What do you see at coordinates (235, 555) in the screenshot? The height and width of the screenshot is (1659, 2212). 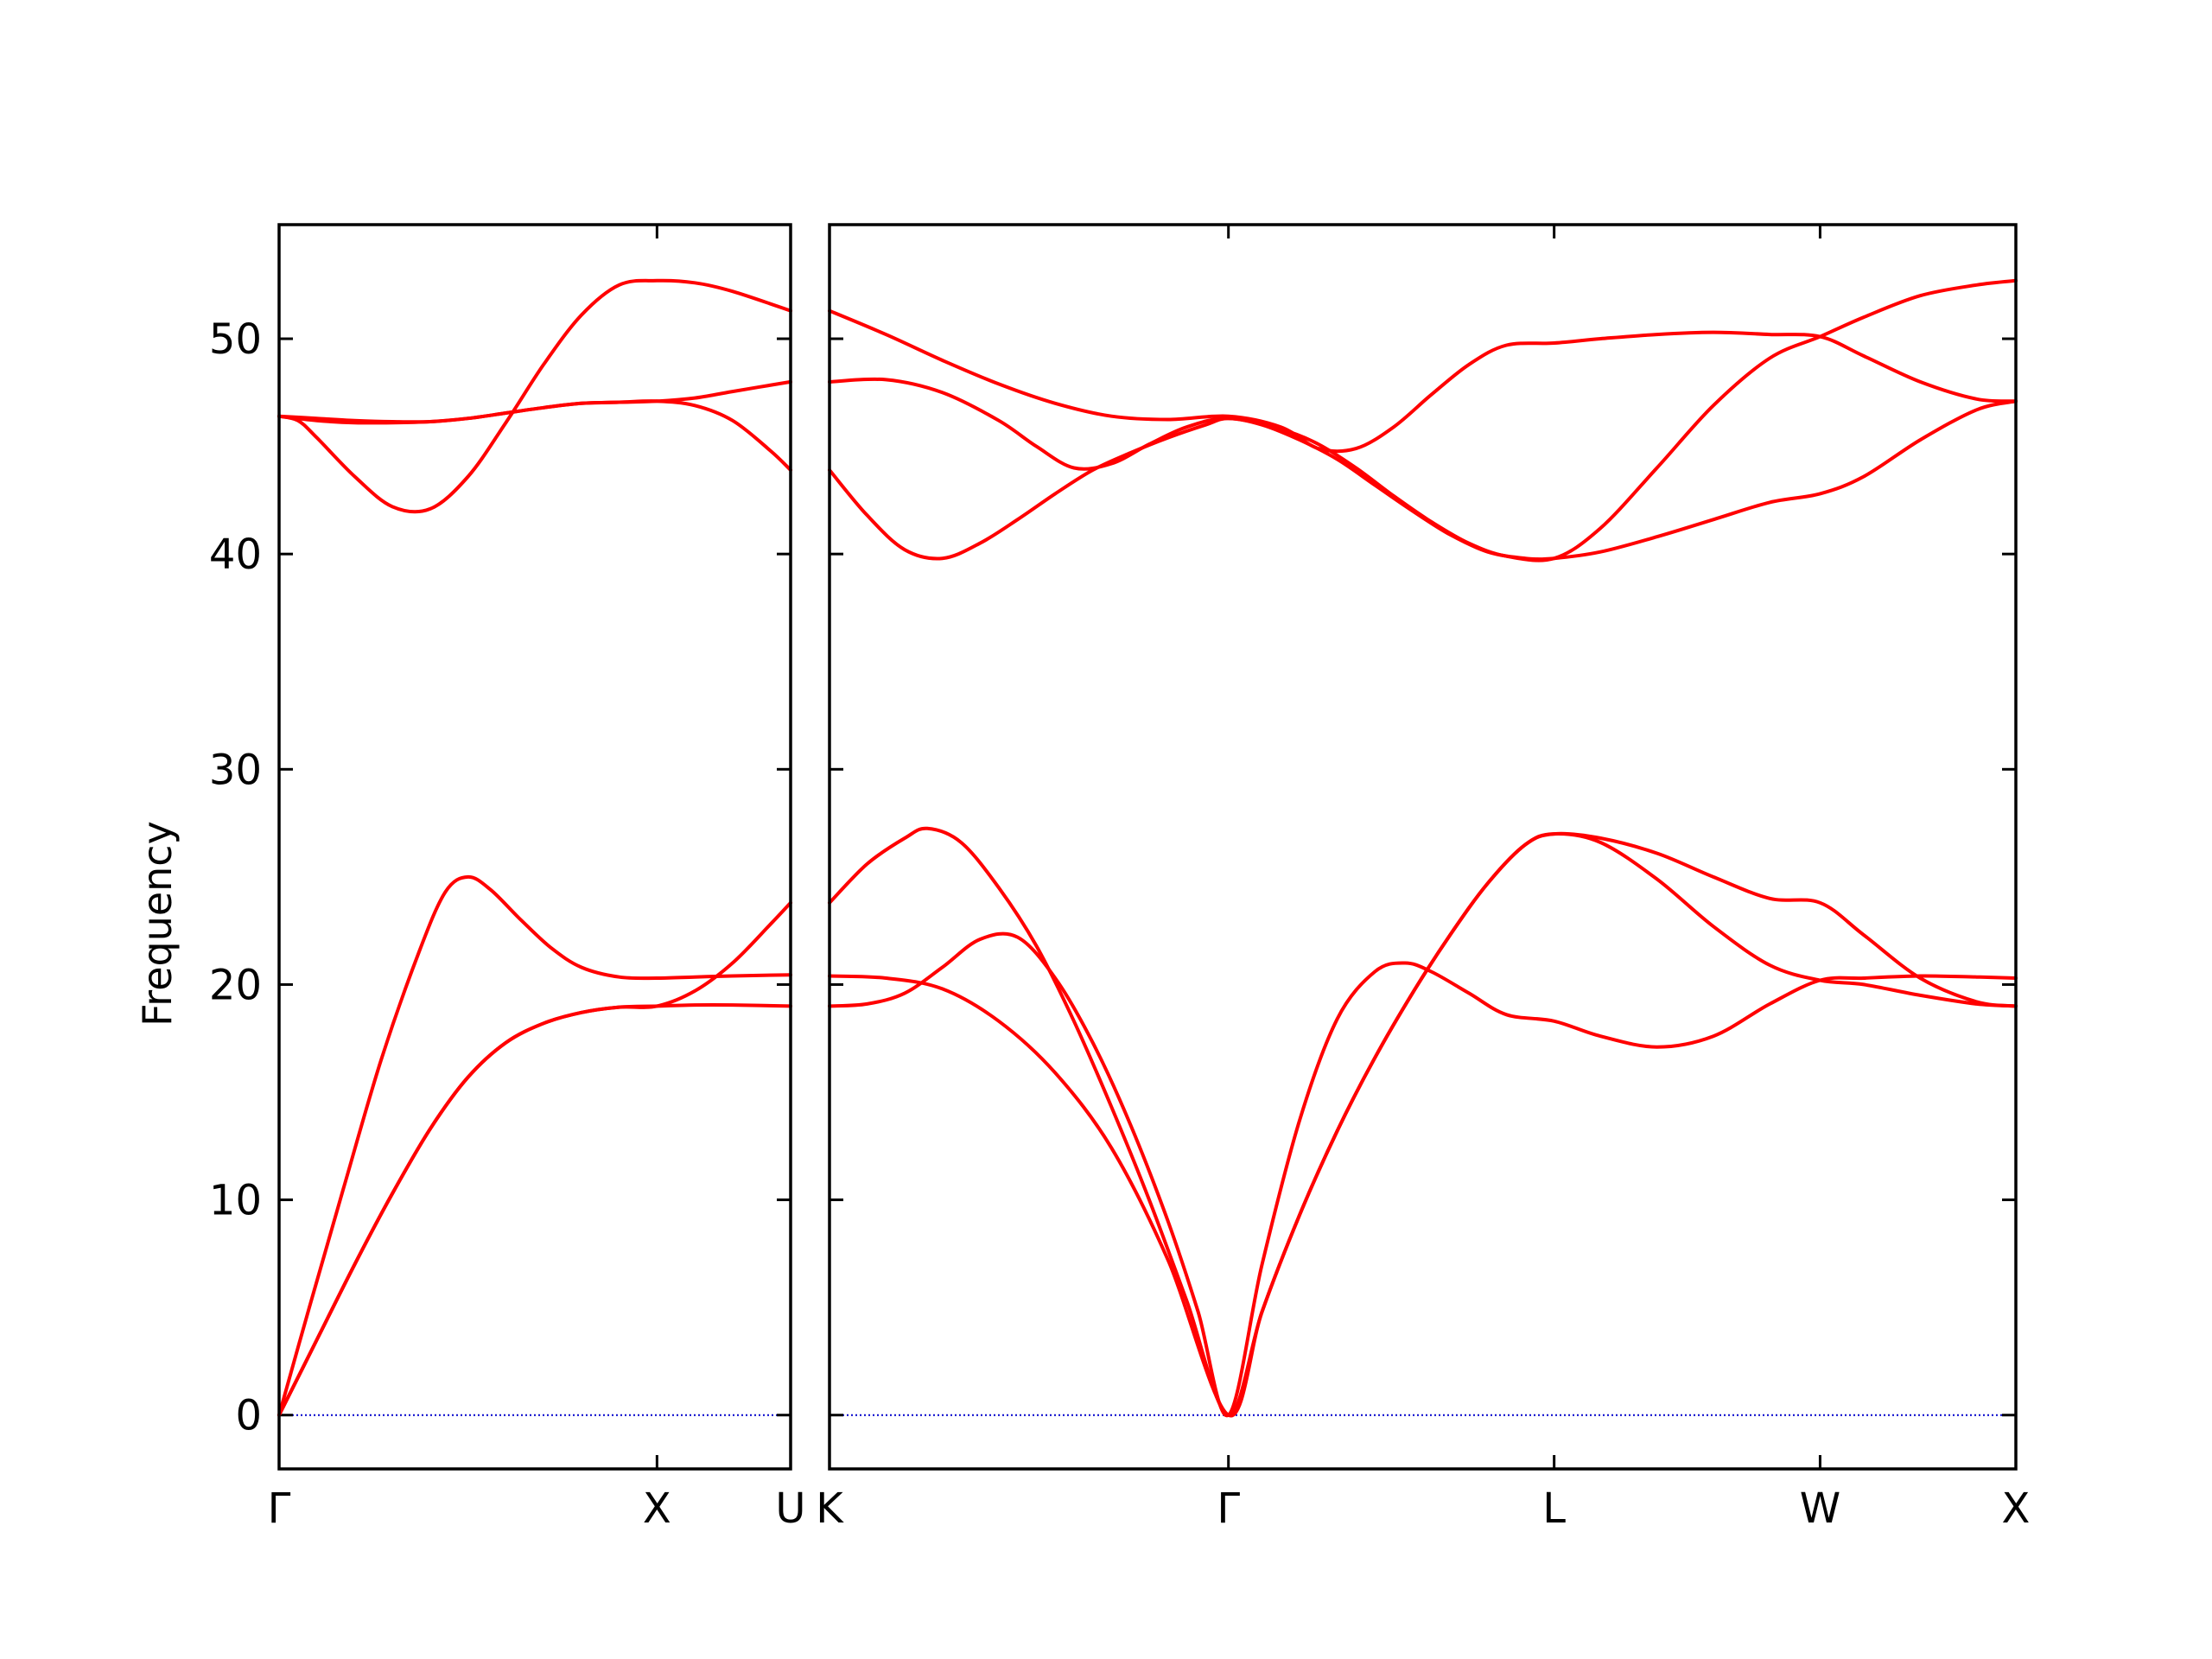 I see `y-tick-label: 40` at bounding box center [235, 555].